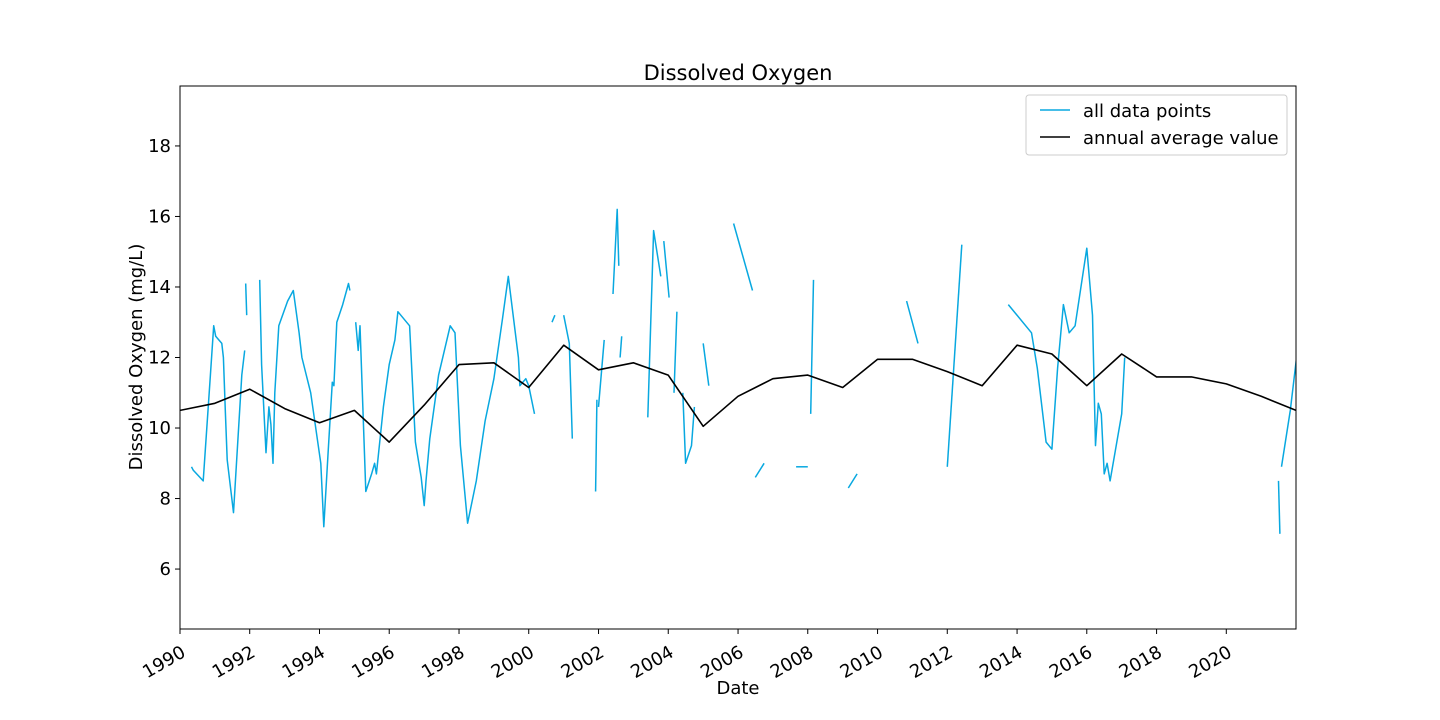 Image resolution: width=1440 pixels, height=720 pixels. Describe the element at coordinates (159, 287) in the screenshot. I see `y-tick-label-14: 14` at that location.